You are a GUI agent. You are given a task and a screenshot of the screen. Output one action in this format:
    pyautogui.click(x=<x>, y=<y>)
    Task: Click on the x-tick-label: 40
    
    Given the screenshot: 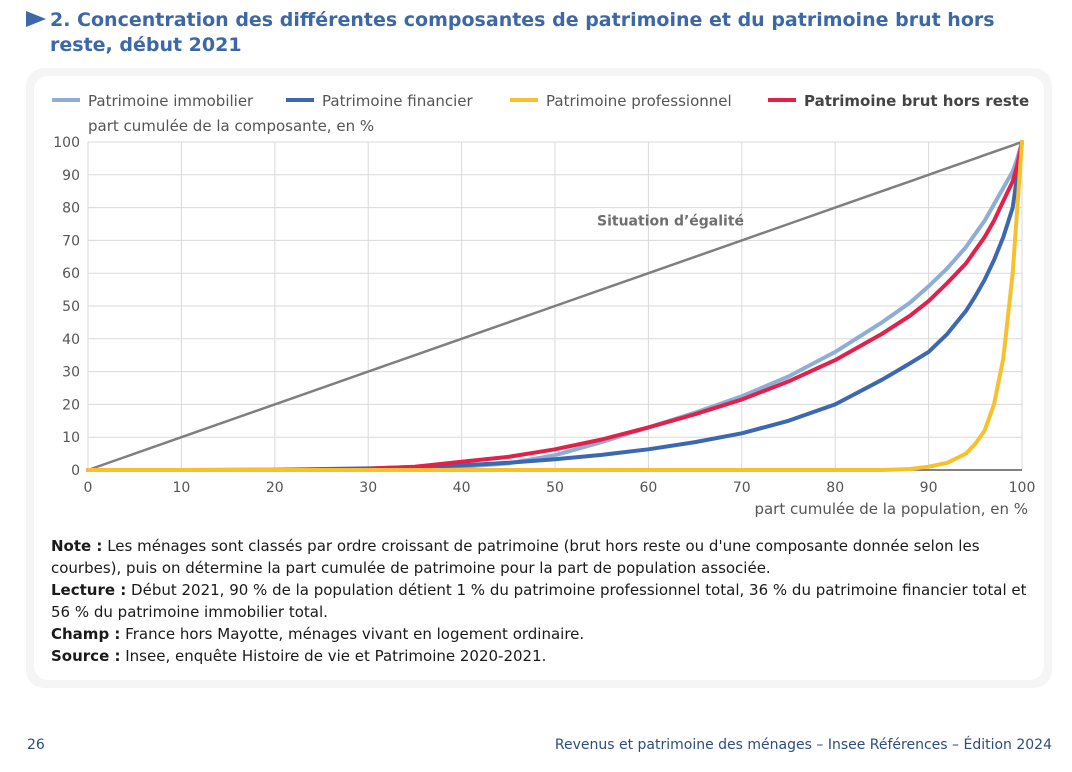 What is the action you would take?
    pyautogui.click(x=462, y=488)
    